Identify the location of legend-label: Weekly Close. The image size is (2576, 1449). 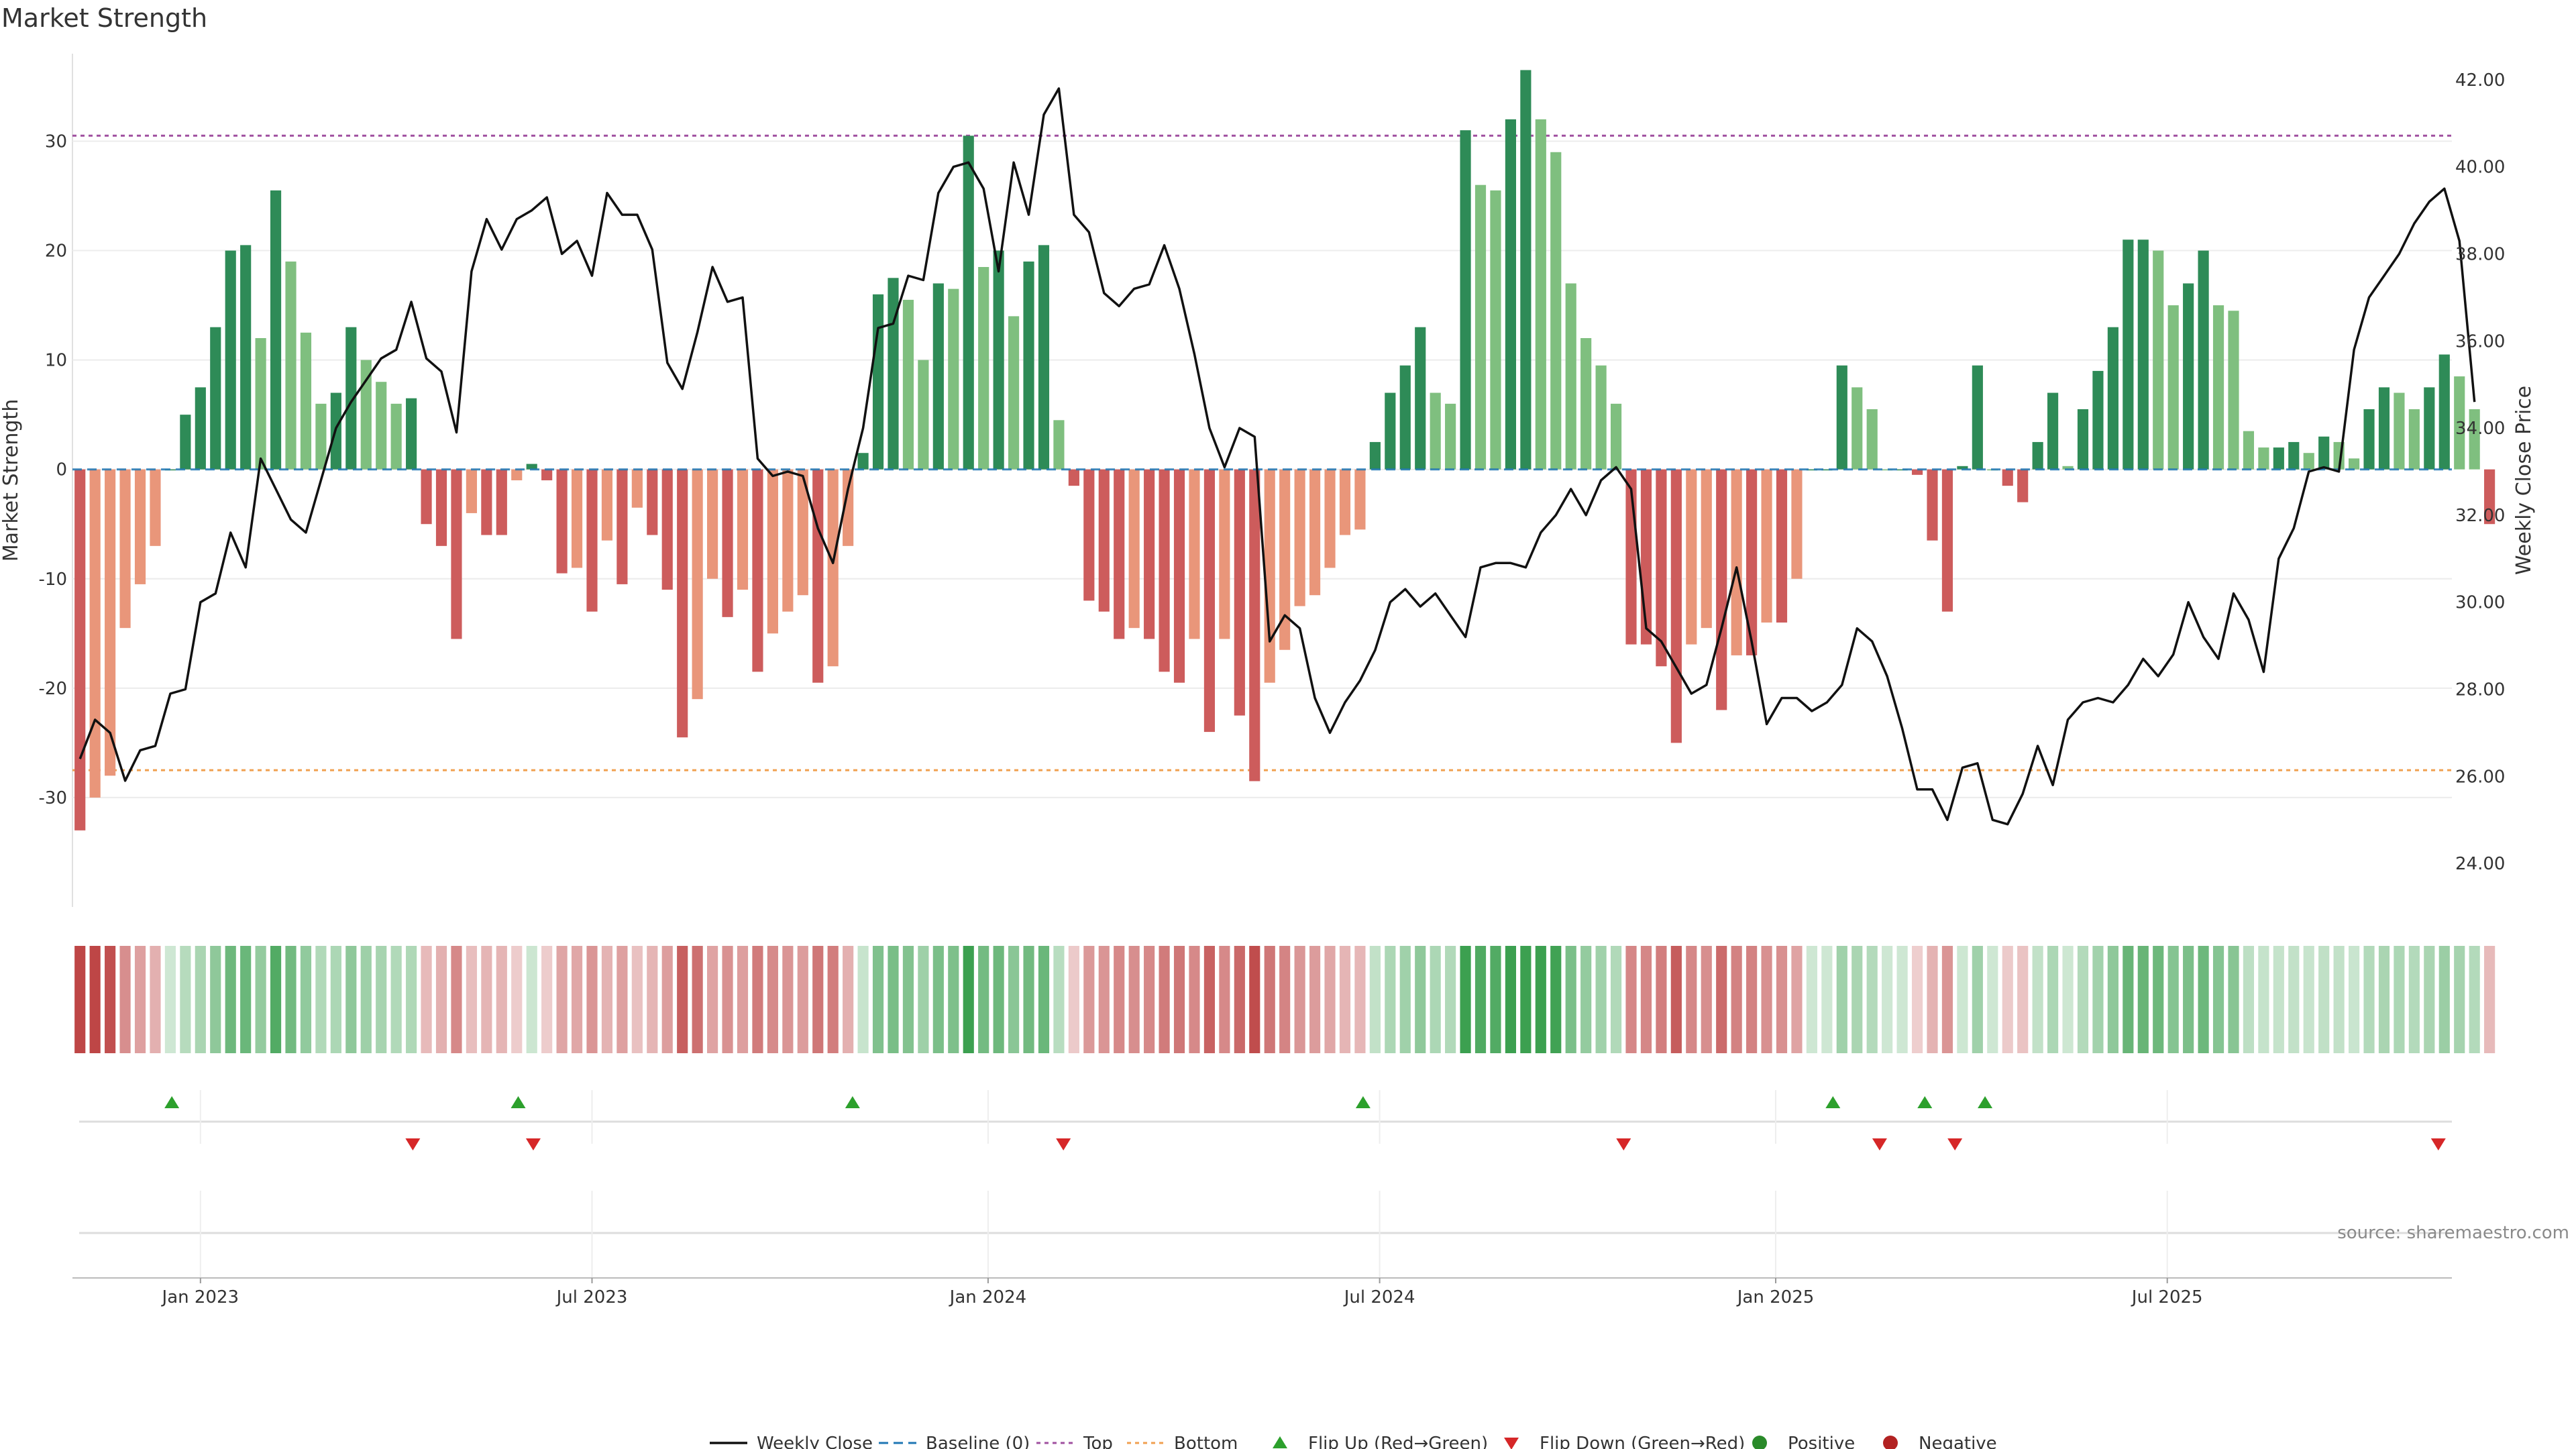
(815, 1441).